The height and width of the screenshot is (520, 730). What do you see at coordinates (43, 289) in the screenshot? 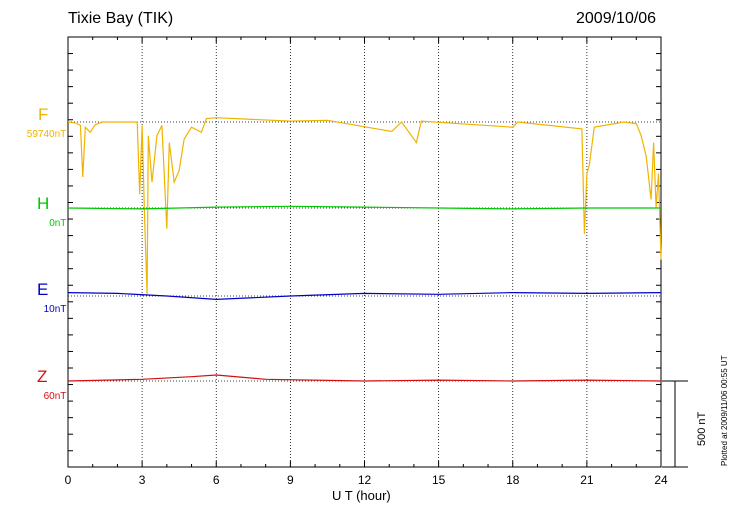
I see `series-label-E: E` at bounding box center [43, 289].